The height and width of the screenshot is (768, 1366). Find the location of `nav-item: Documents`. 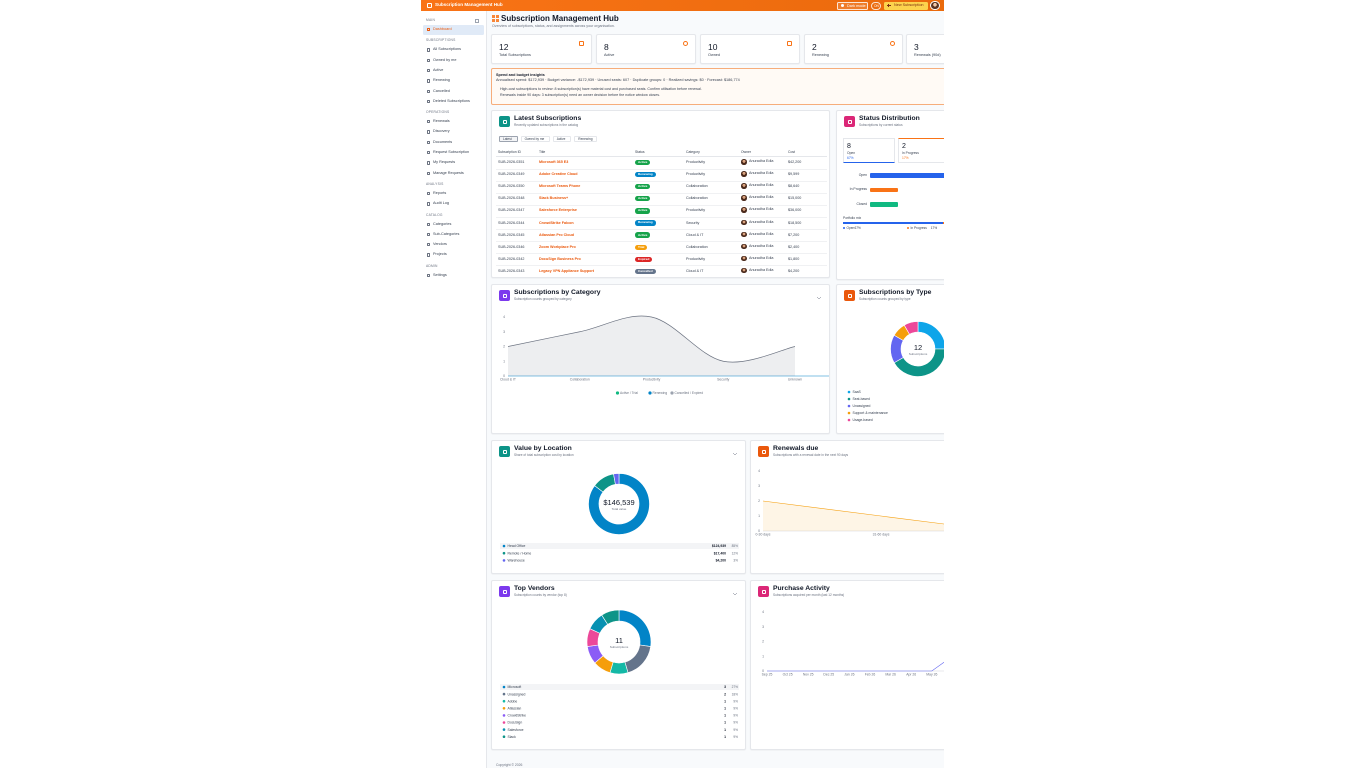

nav-item: Documents is located at coordinates (453, 143).